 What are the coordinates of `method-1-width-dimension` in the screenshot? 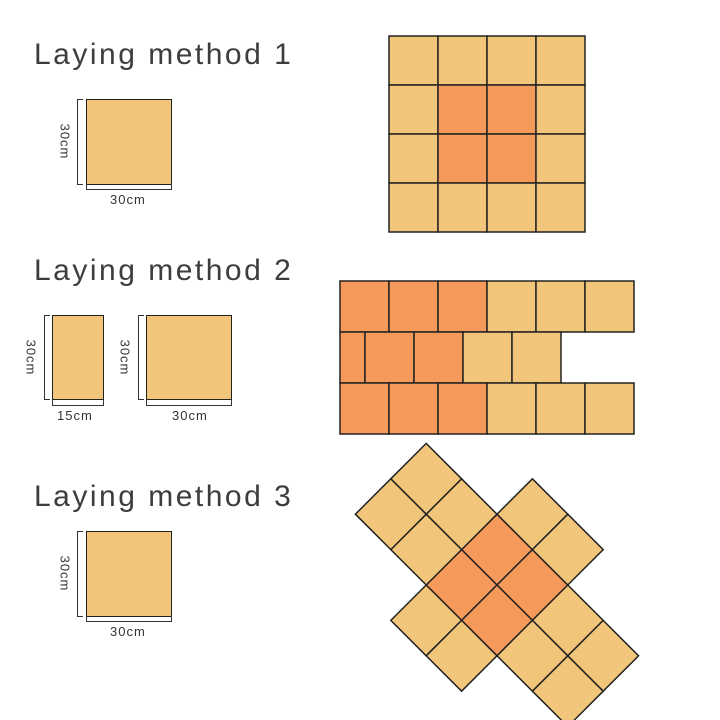 It's located at (129, 187).